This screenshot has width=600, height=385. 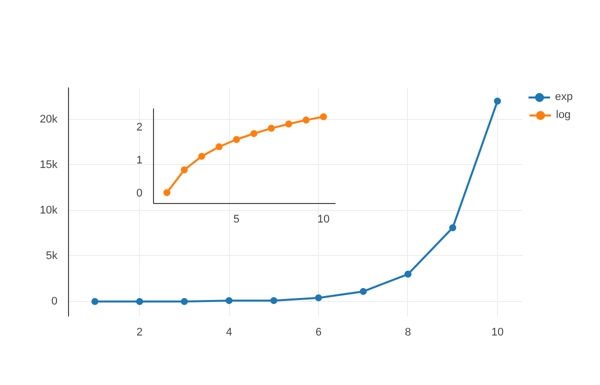 What do you see at coordinates (49, 164) in the screenshot?
I see `y-tick-label: 15k` at bounding box center [49, 164].